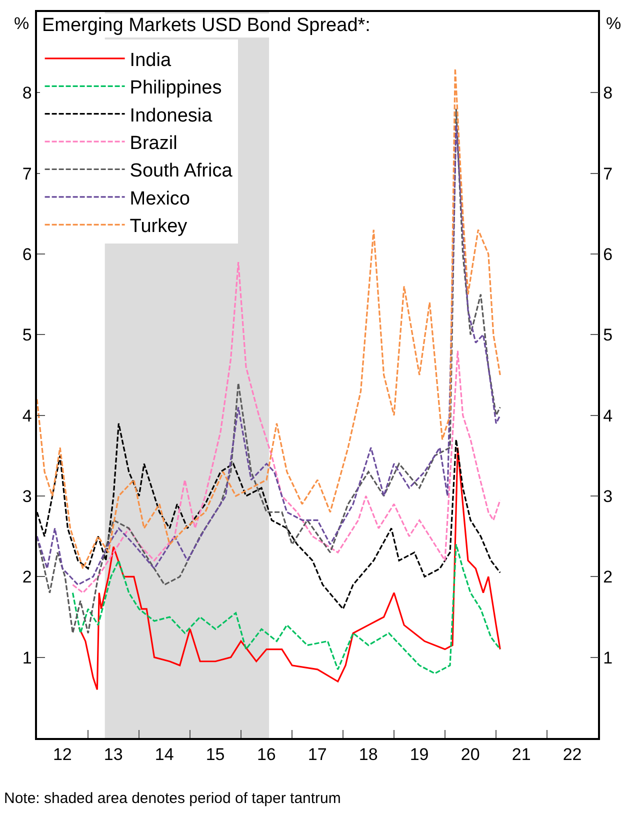  Describe the element at coordinates (608, 335) in the screenshot. I see `y2-tick-label: 5` at that location.